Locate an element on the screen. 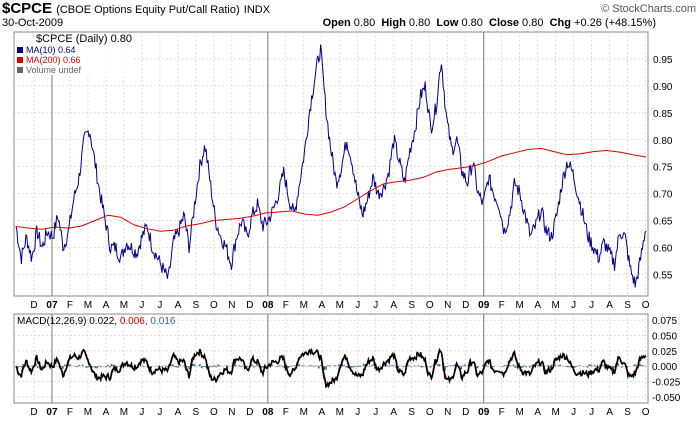  price-legend-bg is located at coordinates (74, 54).